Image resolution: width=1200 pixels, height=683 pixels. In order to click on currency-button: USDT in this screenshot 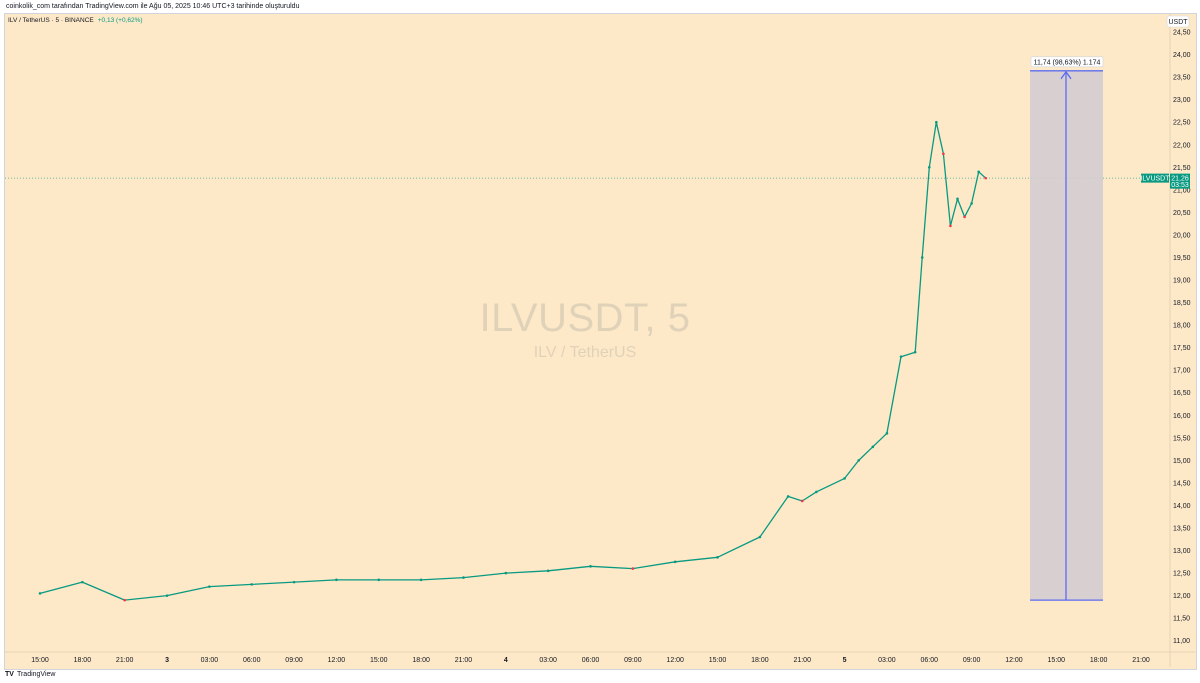, I will do `click(1178, 21)`.